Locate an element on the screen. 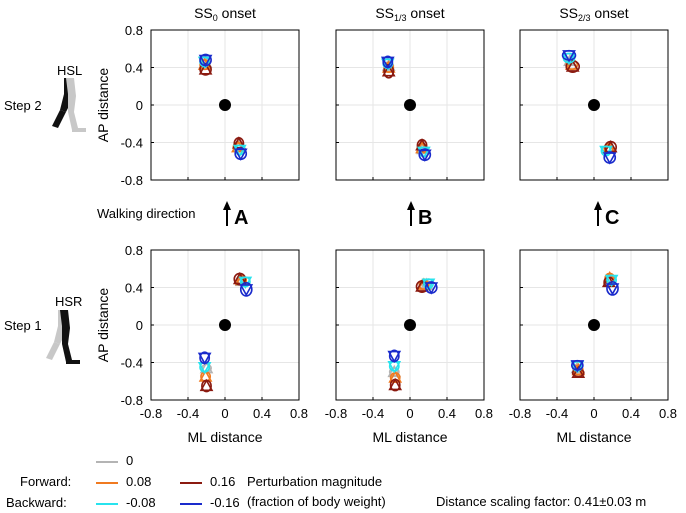 The height and width of the screenshot is (513, 686). step1-label: Step 1 is located at coordinates (23, 325).